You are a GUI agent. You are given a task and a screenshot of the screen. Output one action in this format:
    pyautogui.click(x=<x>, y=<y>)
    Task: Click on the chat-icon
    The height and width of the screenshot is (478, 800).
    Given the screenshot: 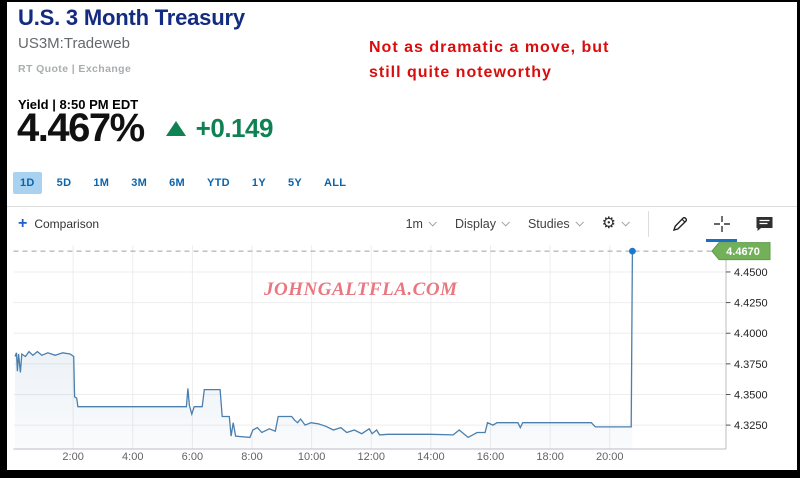 What is the action you would take?
    pyautogui.click(x=764, y=224)
    